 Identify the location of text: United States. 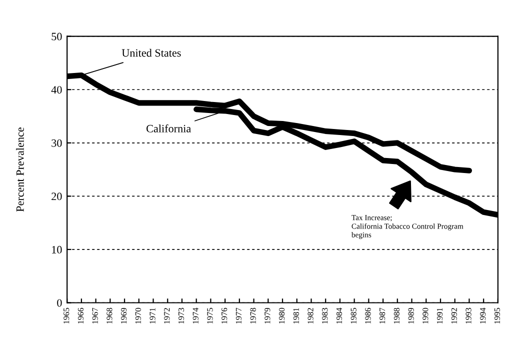
(151, 52).